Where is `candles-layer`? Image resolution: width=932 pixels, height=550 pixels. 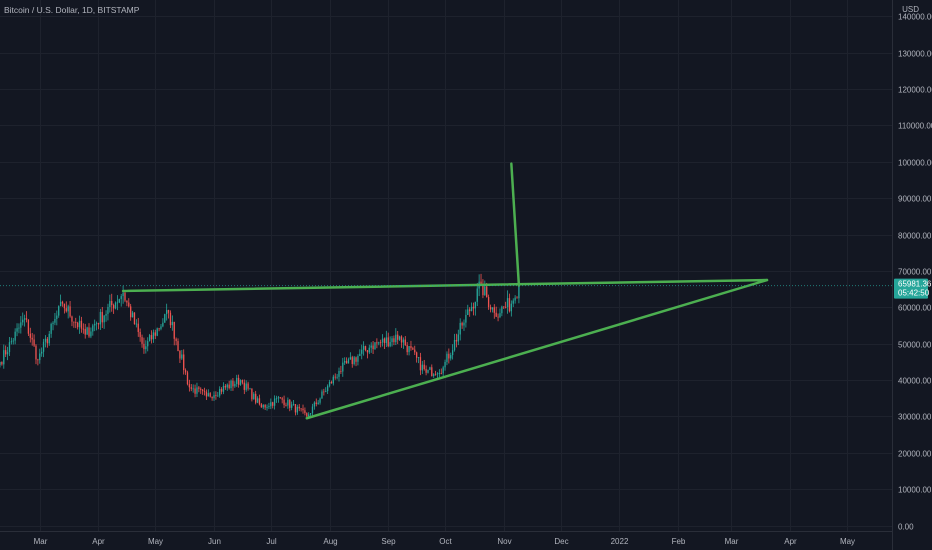
candles-layer is located at coordinates (260, 346).